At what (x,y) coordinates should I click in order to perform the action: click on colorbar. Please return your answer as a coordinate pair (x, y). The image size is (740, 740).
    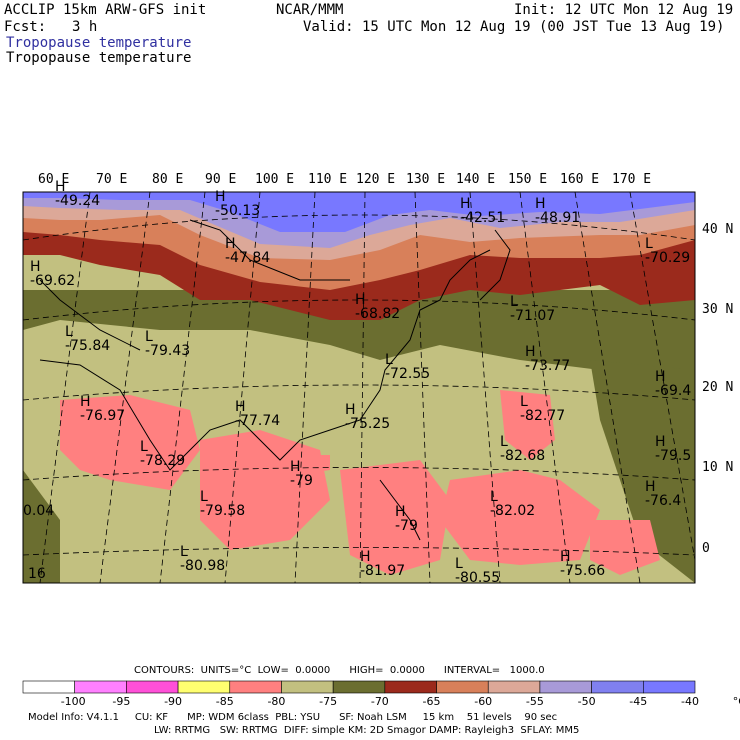
    Looking at the image, I should click on (359, 687).